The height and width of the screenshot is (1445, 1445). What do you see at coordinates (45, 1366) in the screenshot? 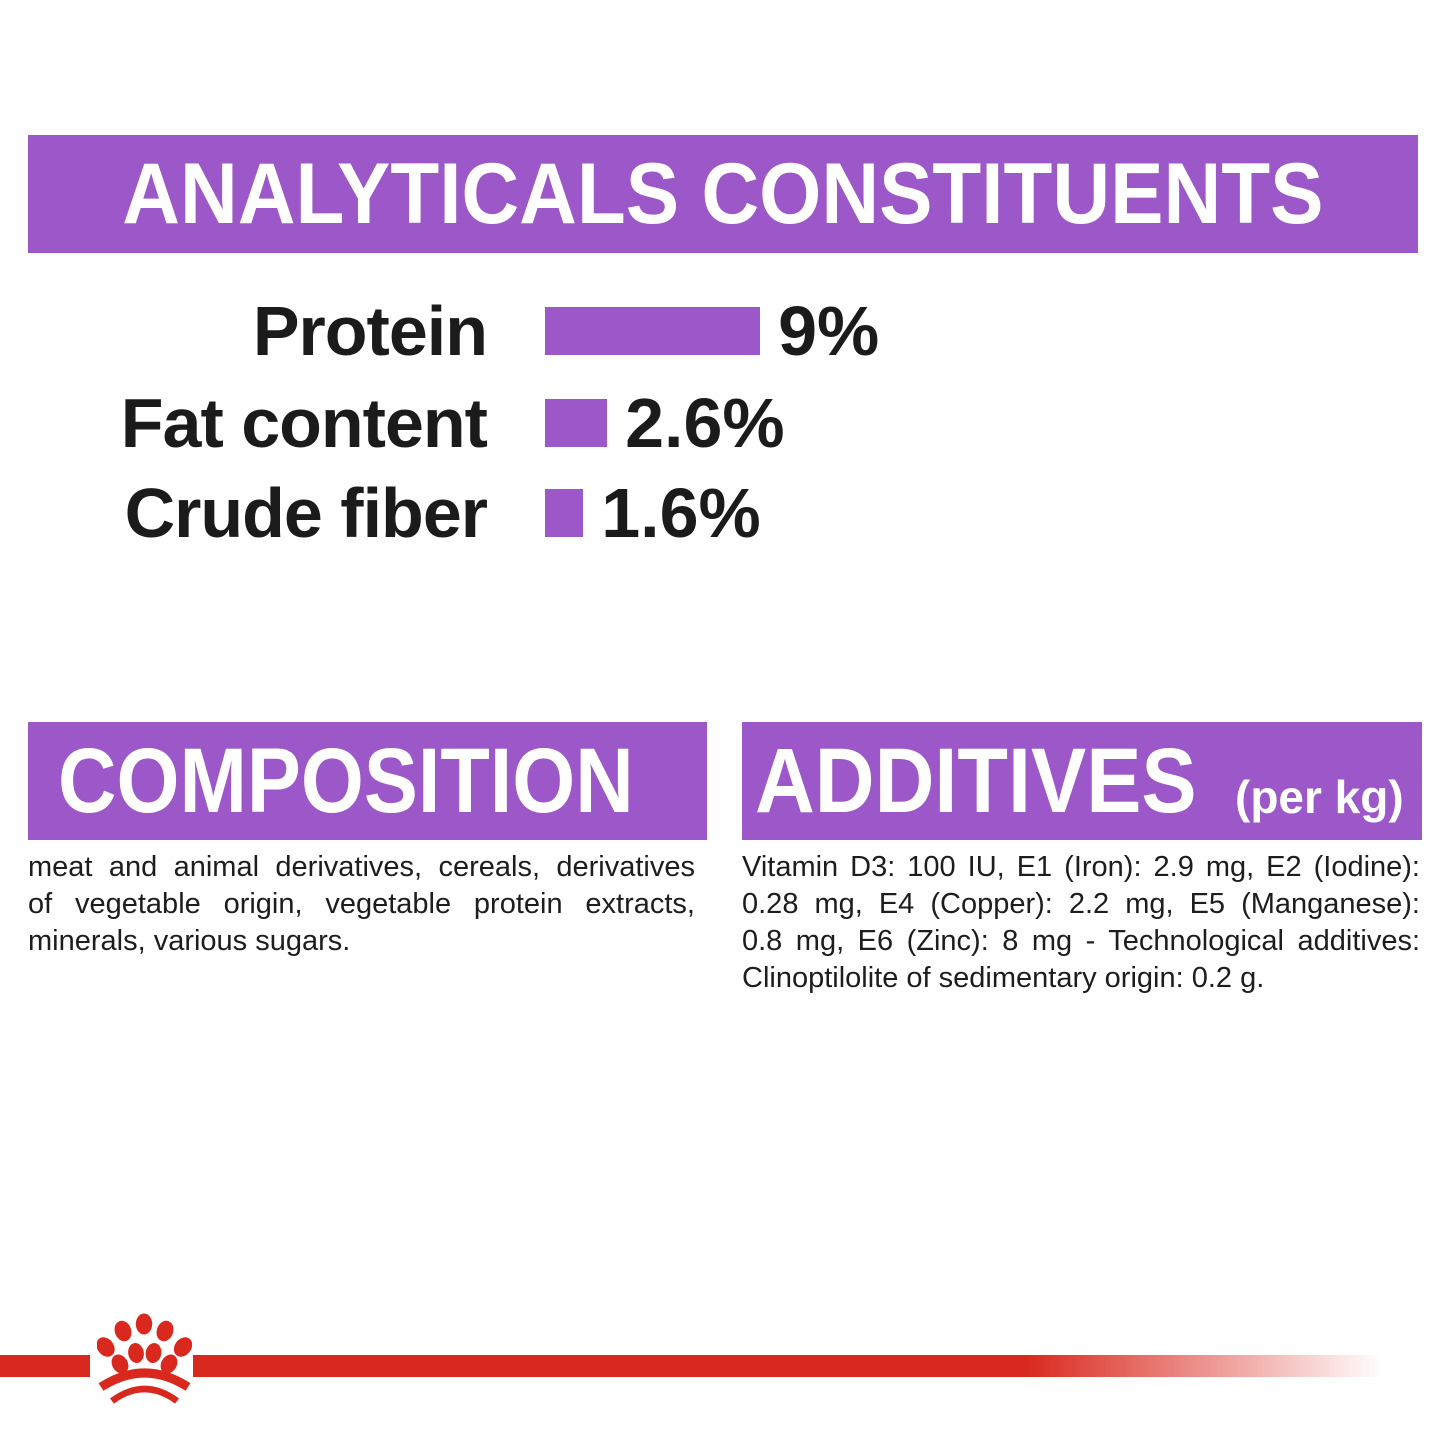
I see `red-stripe-left` at bounding box center [45, 1366].